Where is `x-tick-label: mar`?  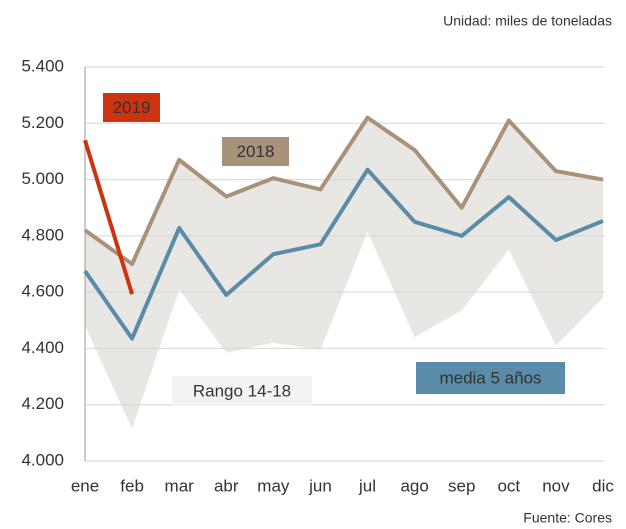 x-tick-label: mar is located at coordinates (180, 485).